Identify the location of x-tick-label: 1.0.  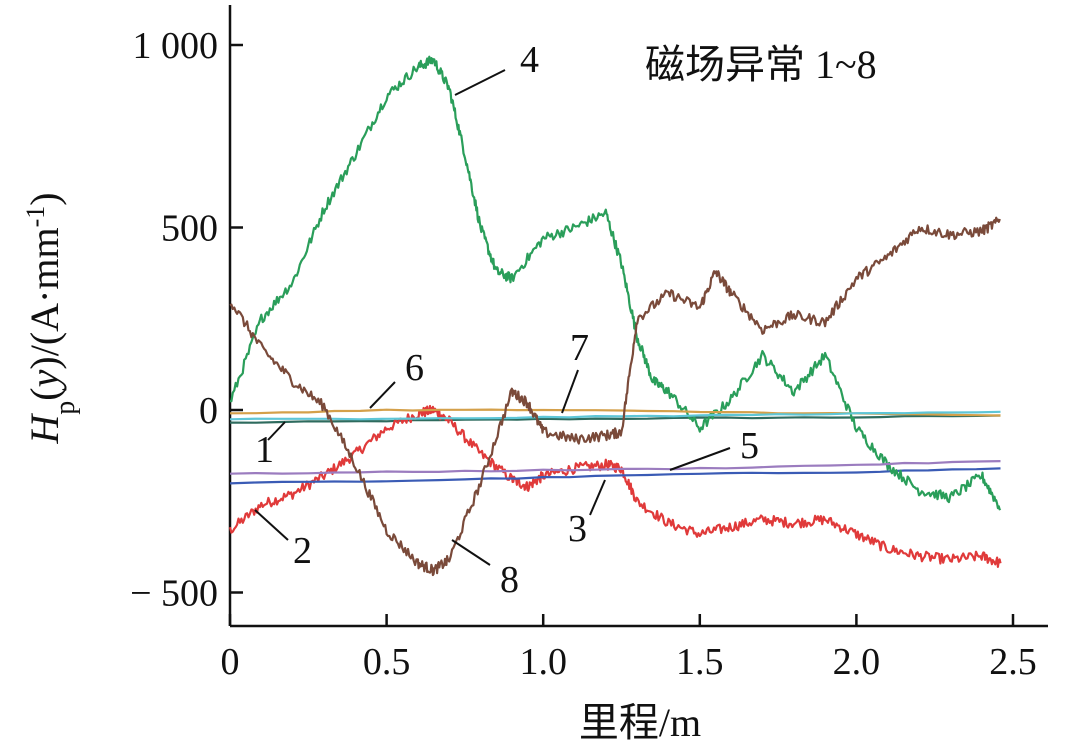
(543, 662).